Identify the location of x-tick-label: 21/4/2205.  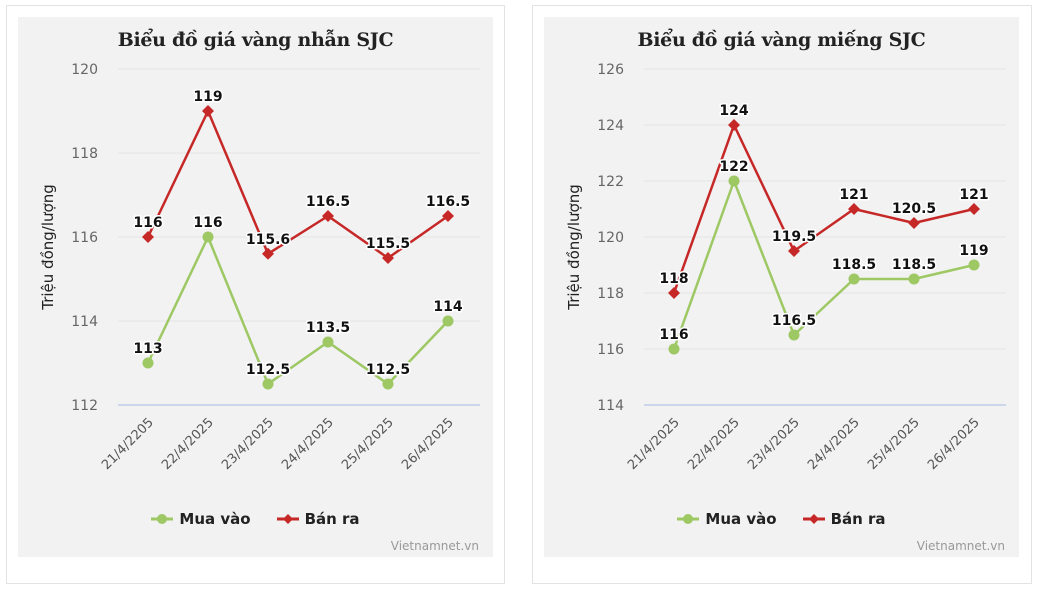
(128, 444).